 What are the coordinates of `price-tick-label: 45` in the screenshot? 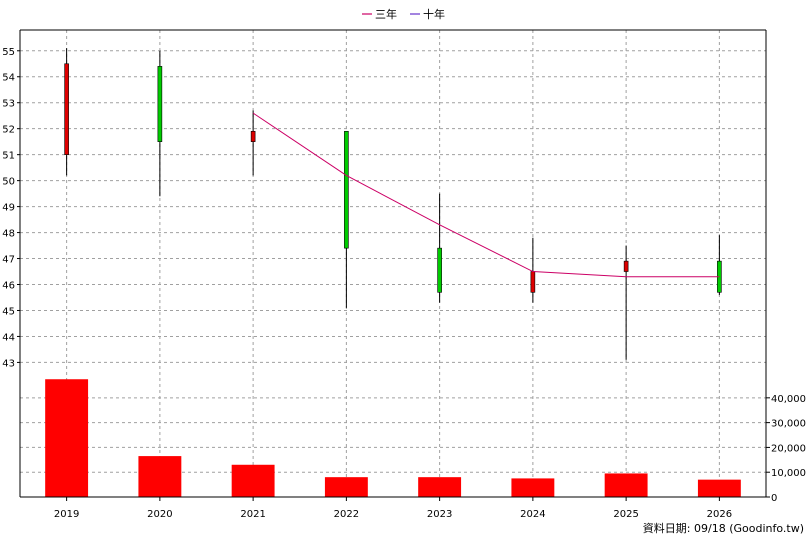 It's located at (8, 311).